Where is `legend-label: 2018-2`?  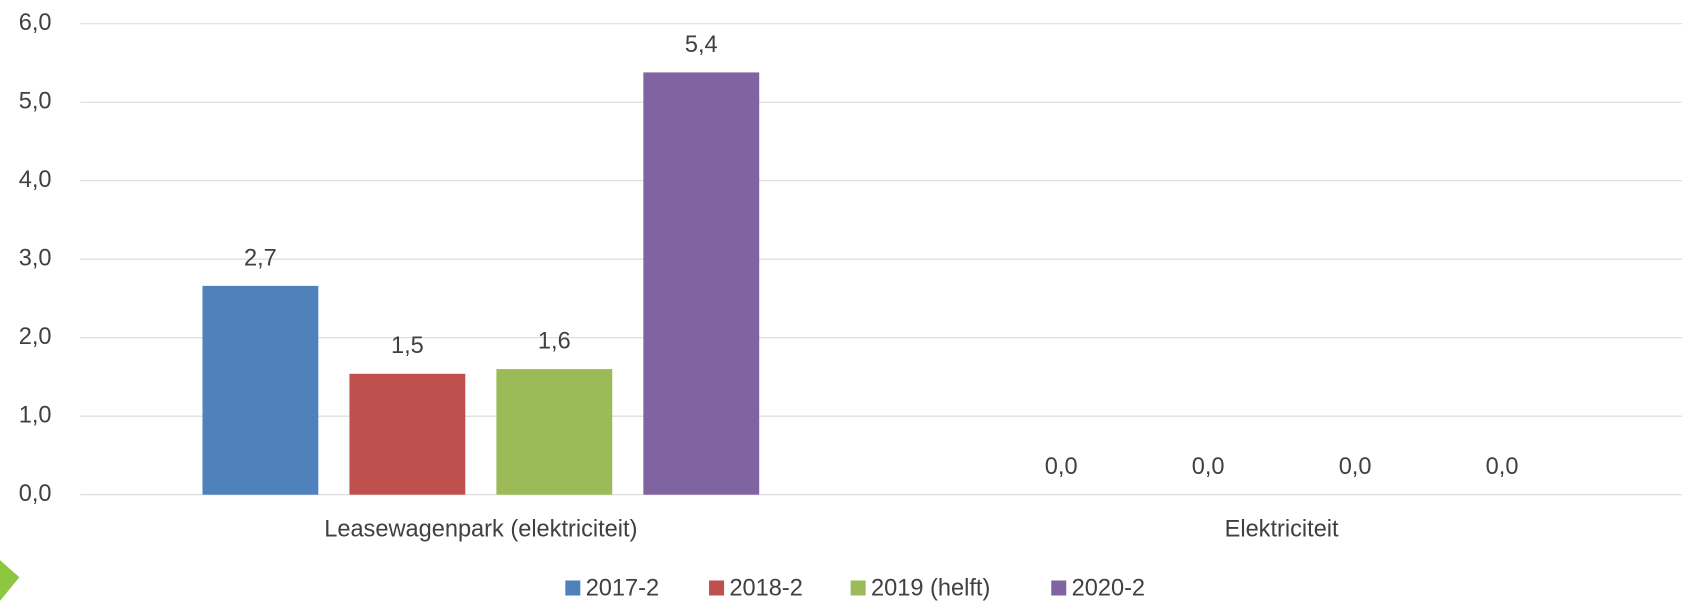
legend-label: 2018-2 is located at coordinates (765, 587).